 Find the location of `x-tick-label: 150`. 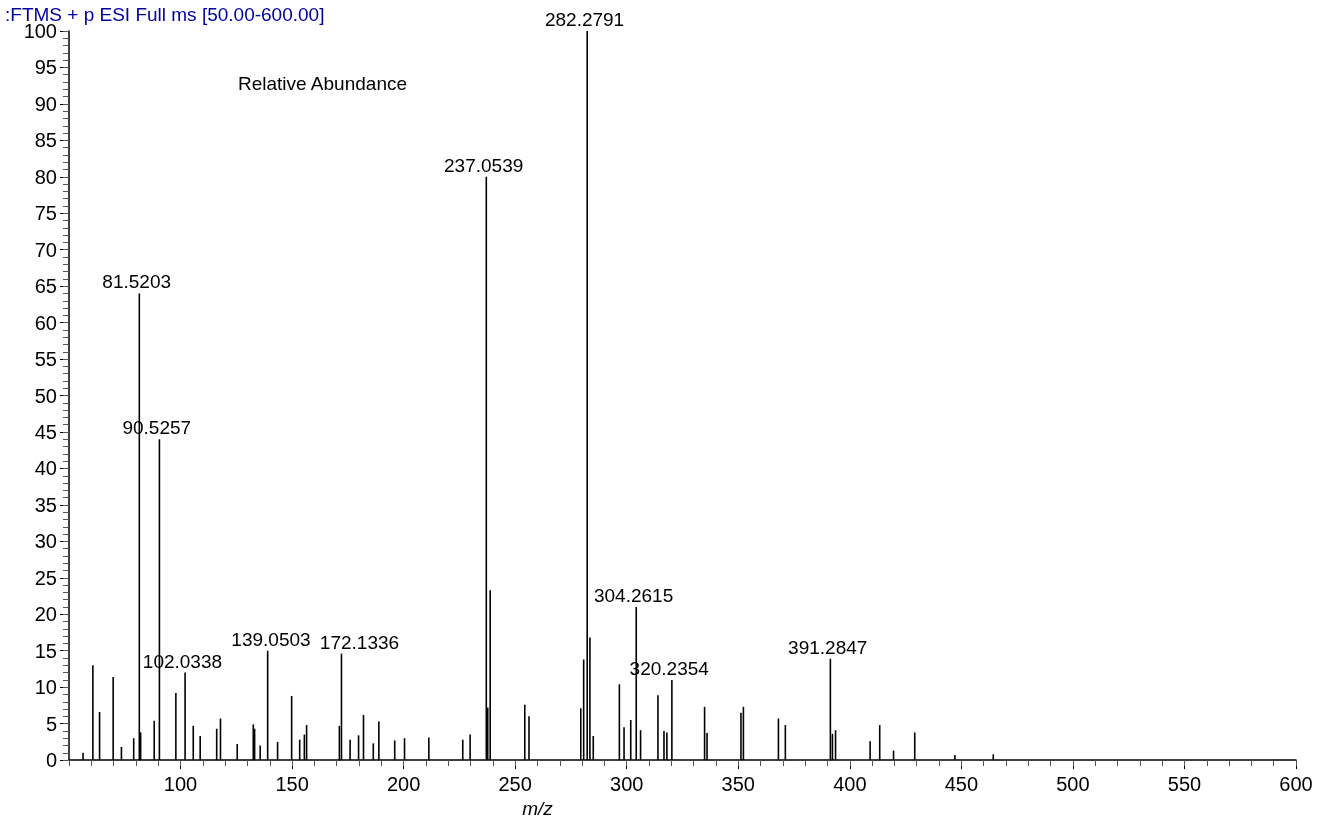

x-tick-label: 150 is located at coordinates (292, 784).